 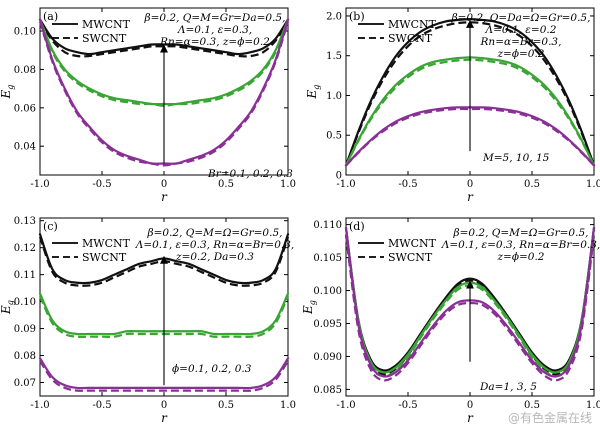 I want to click on panel-b-ytick-label: 2.0, so click(x=334, y=16).